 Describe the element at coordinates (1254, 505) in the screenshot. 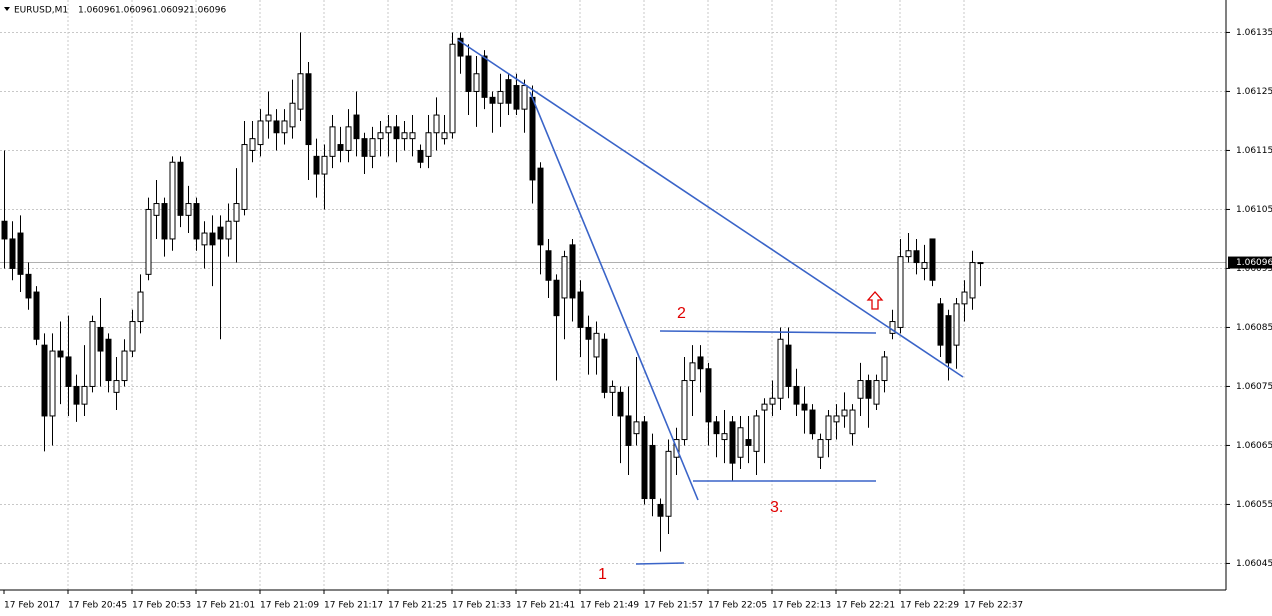

I see `y-tick-label: 1.06055` at that location.